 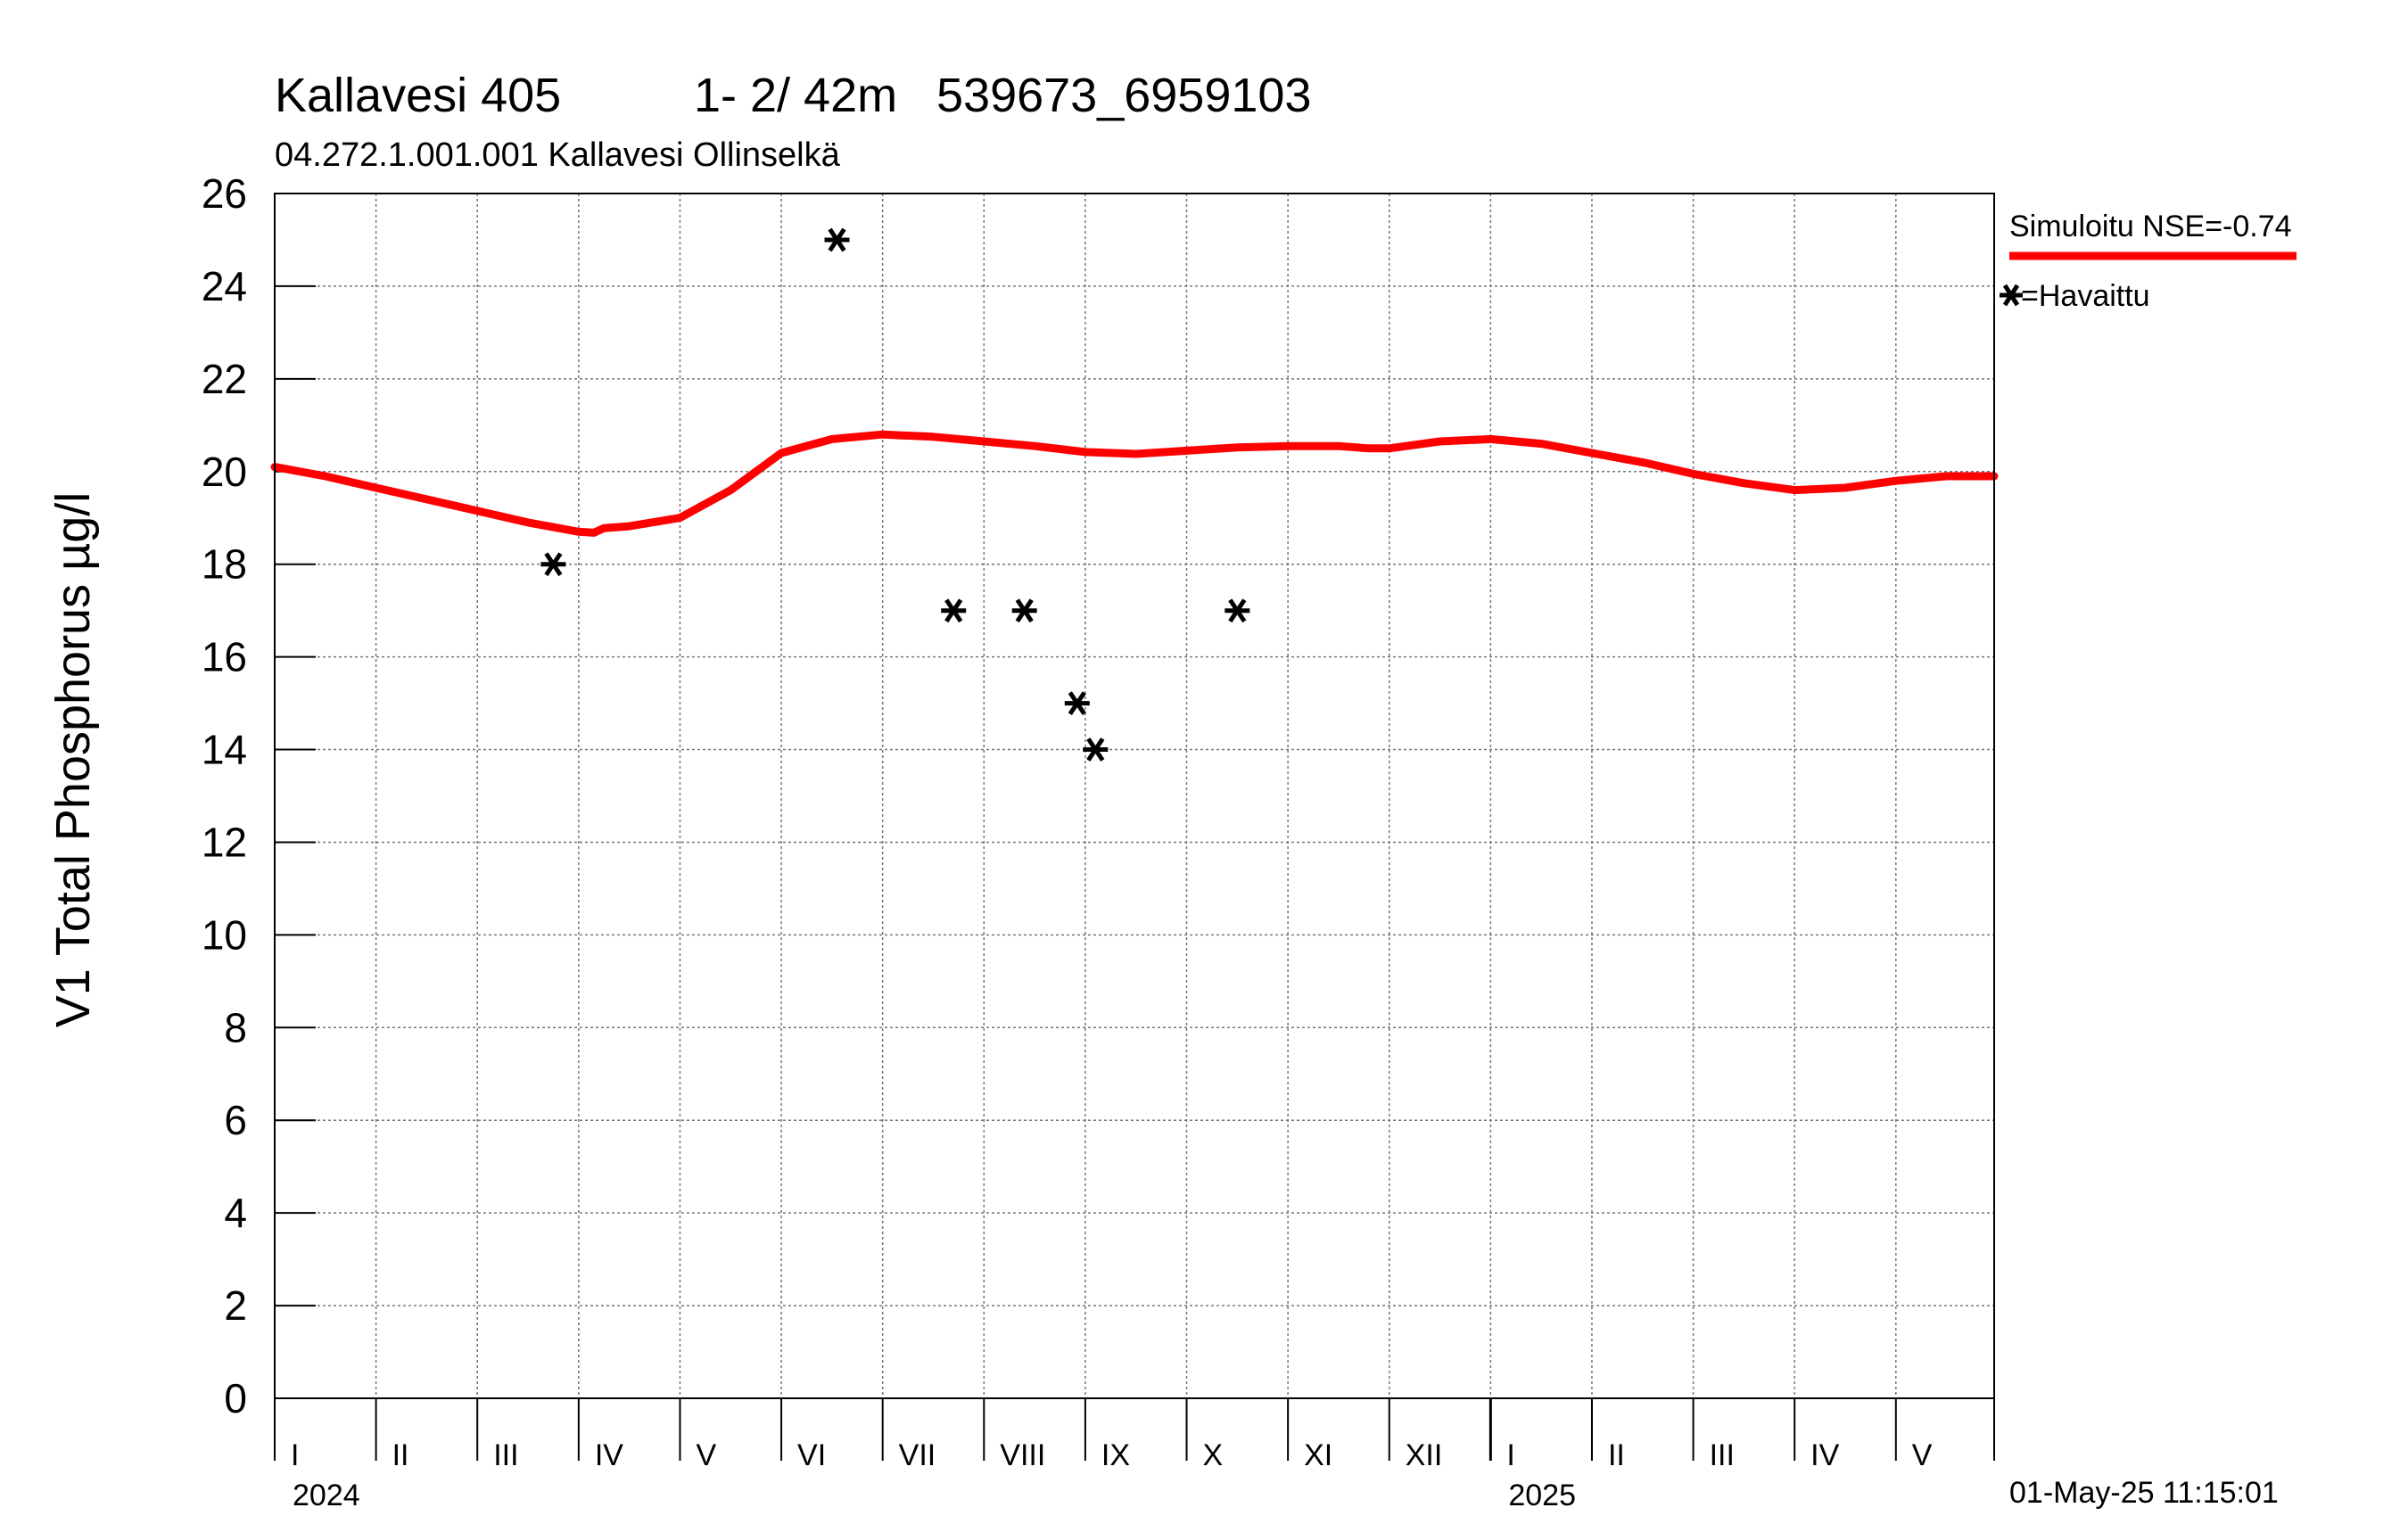 What do you see at coordinates (1424, 1455) in the screenshot?
I see `month-label: XII` at bounding box center [1424, 1455].